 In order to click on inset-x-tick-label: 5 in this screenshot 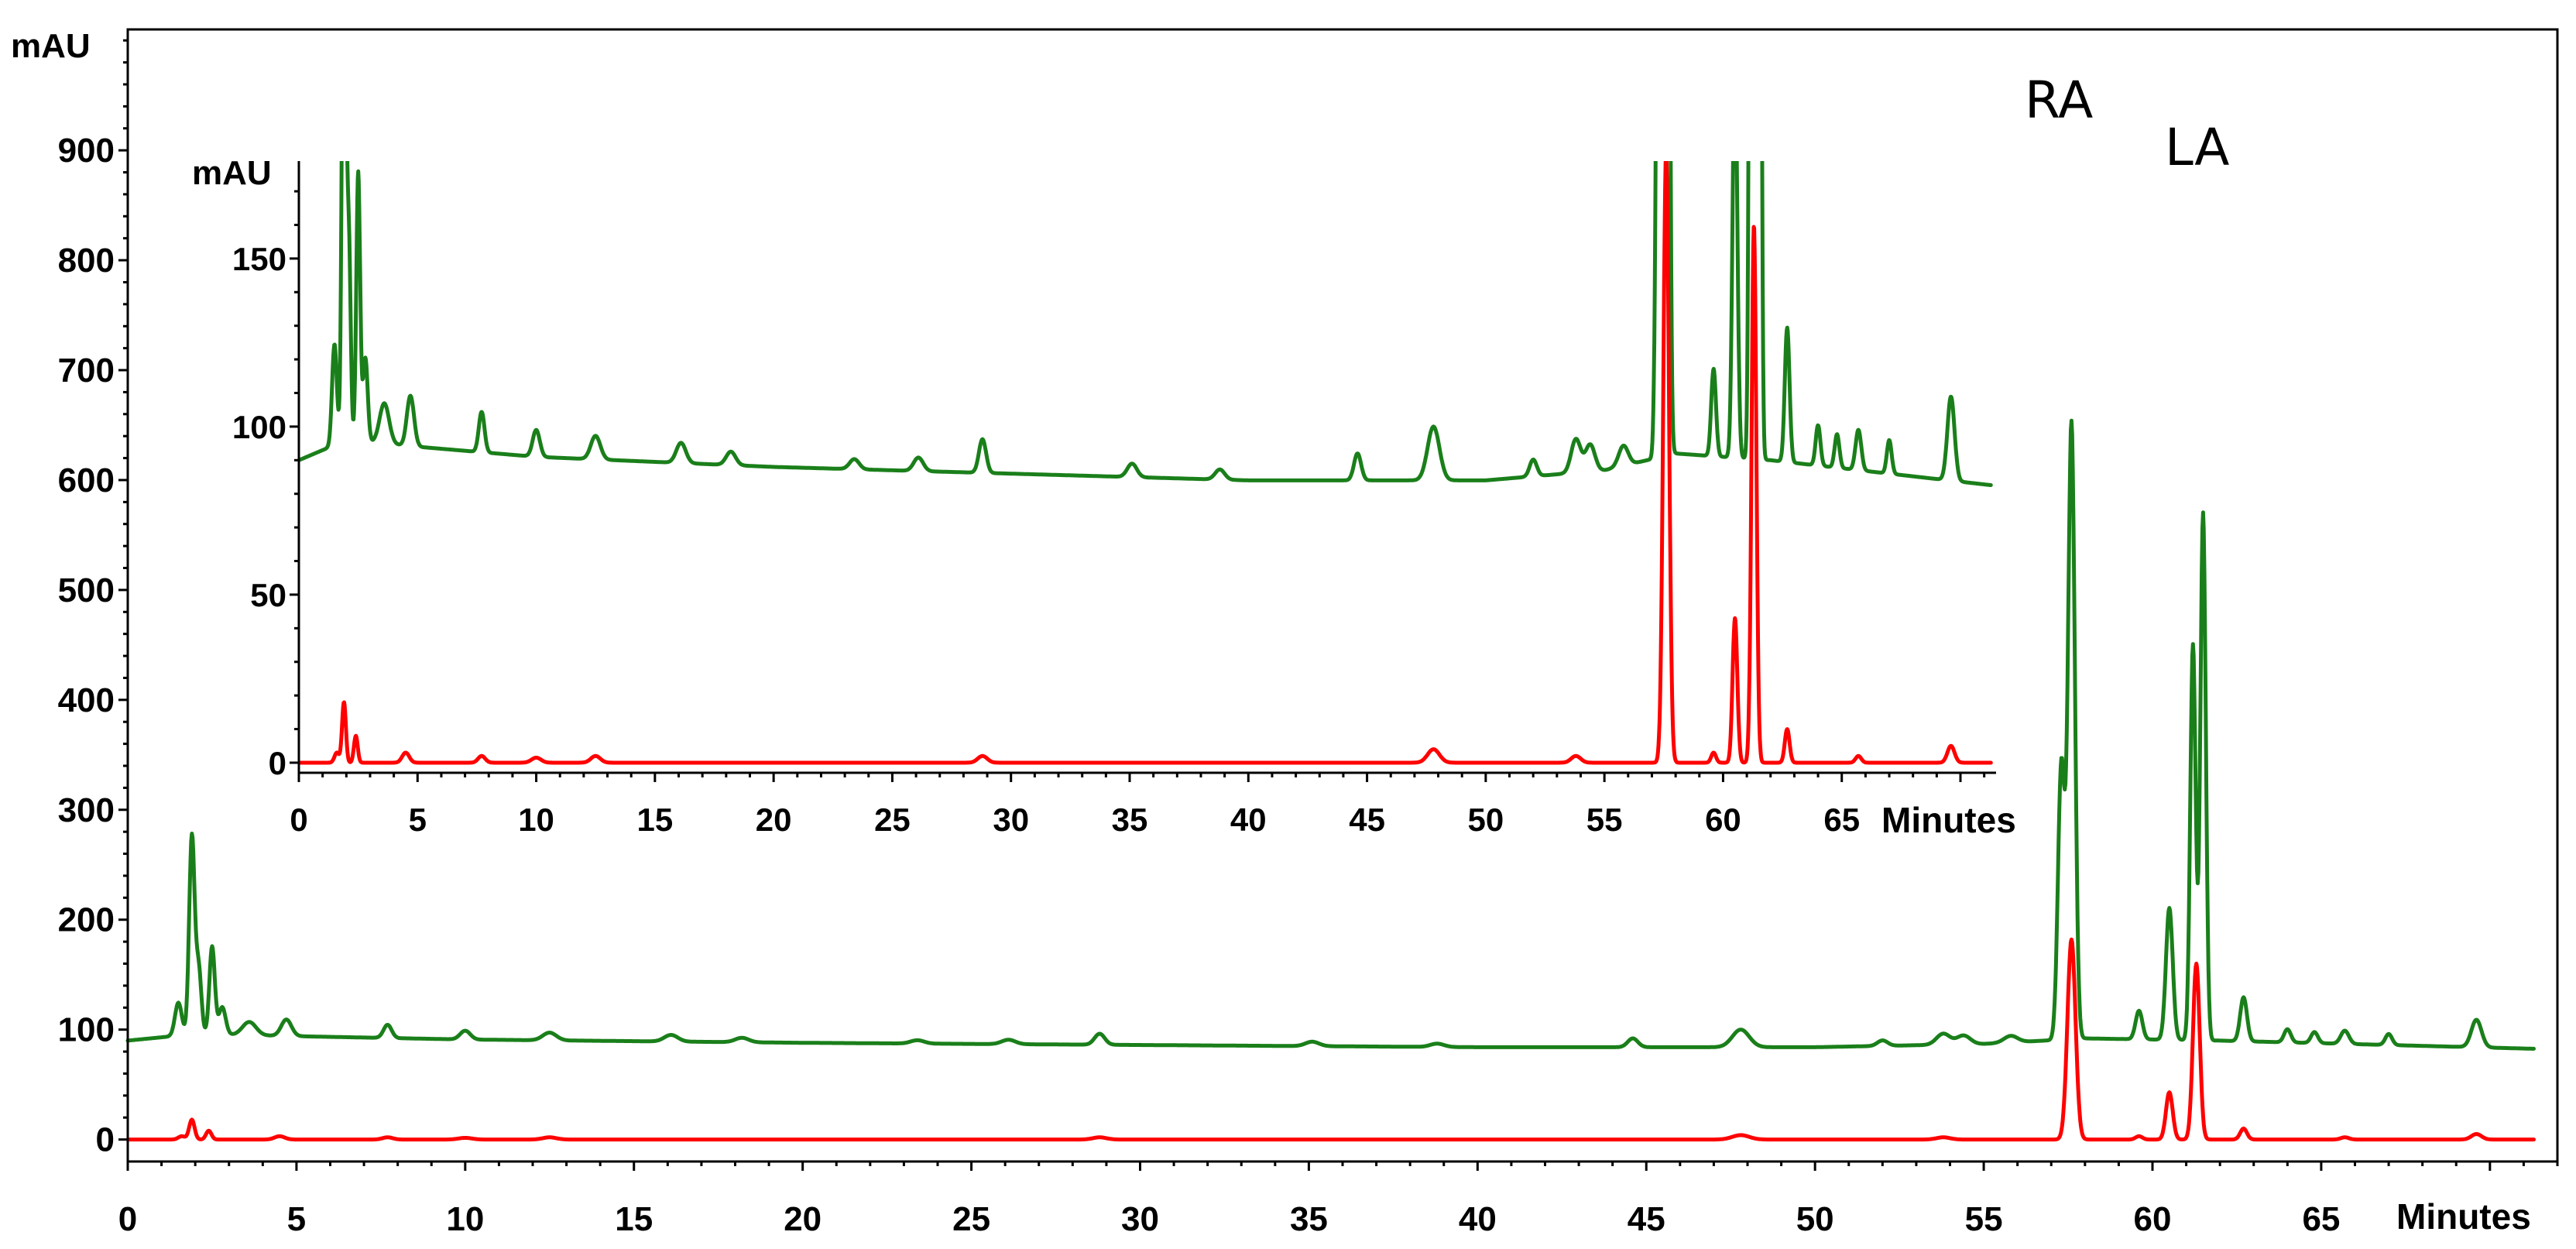, I will do `click(418, 819)`.